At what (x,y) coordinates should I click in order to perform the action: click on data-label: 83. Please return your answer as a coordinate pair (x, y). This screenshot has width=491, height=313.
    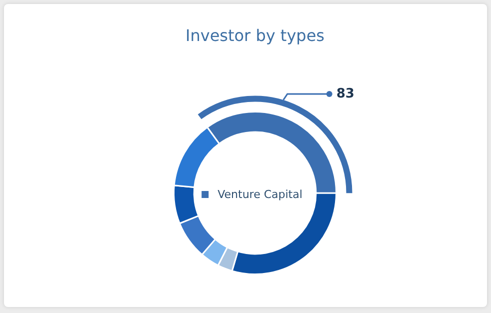
    Looking at the image, I should click on (345, 94).